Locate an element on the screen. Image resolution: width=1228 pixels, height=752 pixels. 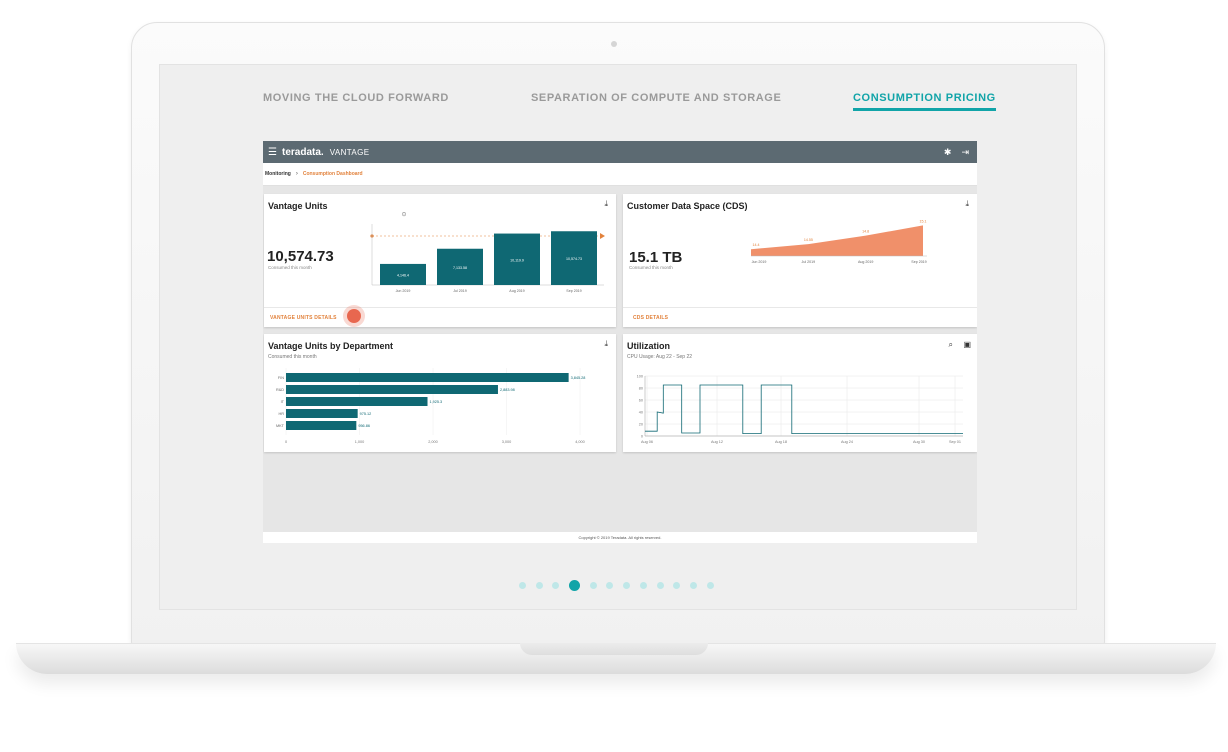
y-tick-label: 20 is located at coordinates (641, 425).